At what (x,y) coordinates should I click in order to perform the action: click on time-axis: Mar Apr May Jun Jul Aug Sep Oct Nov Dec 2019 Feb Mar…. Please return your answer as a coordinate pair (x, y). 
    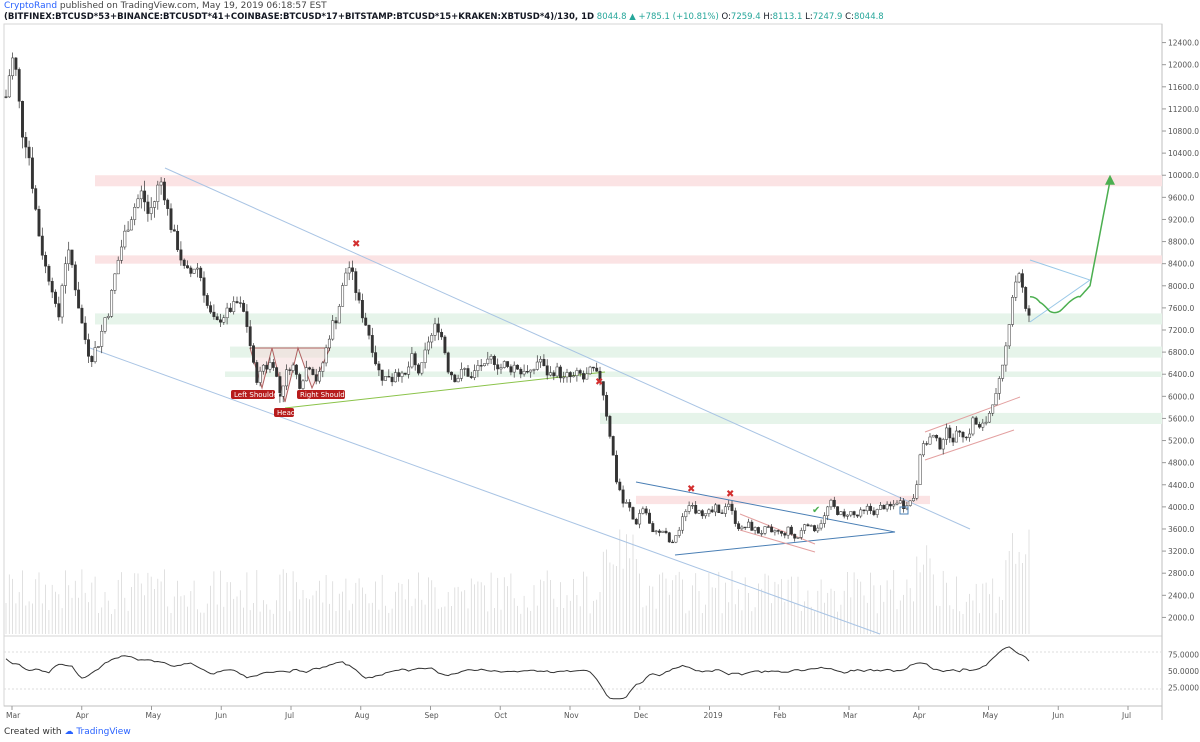
    Looking at the image, I should click on (568, 713).